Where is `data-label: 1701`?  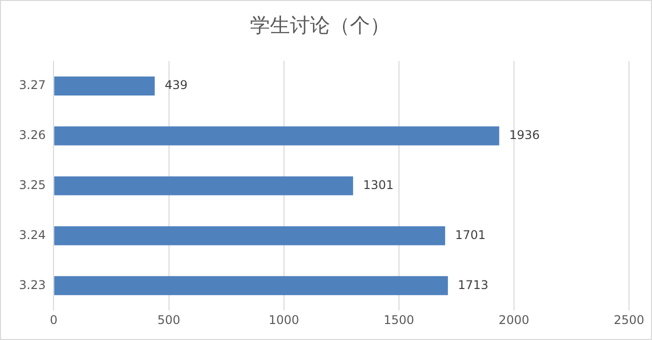 data-label: 1701 is located at coordinates (470, 235).